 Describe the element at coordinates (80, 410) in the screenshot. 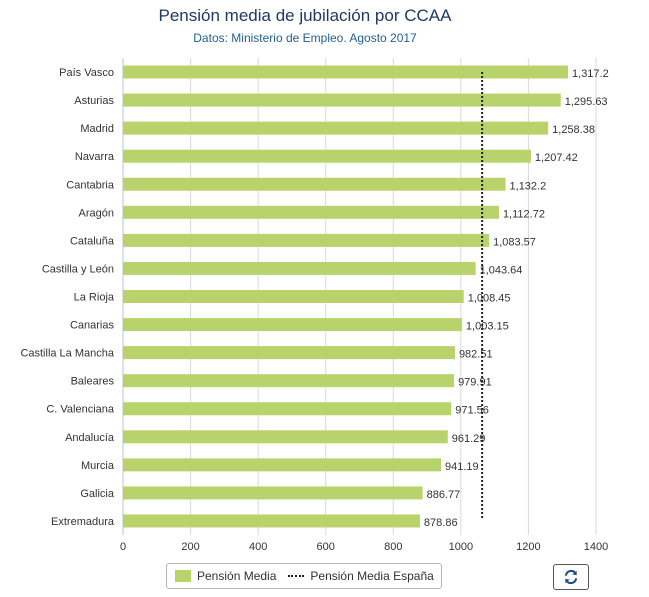

I see `category-label: C. Valenciana` at that location.